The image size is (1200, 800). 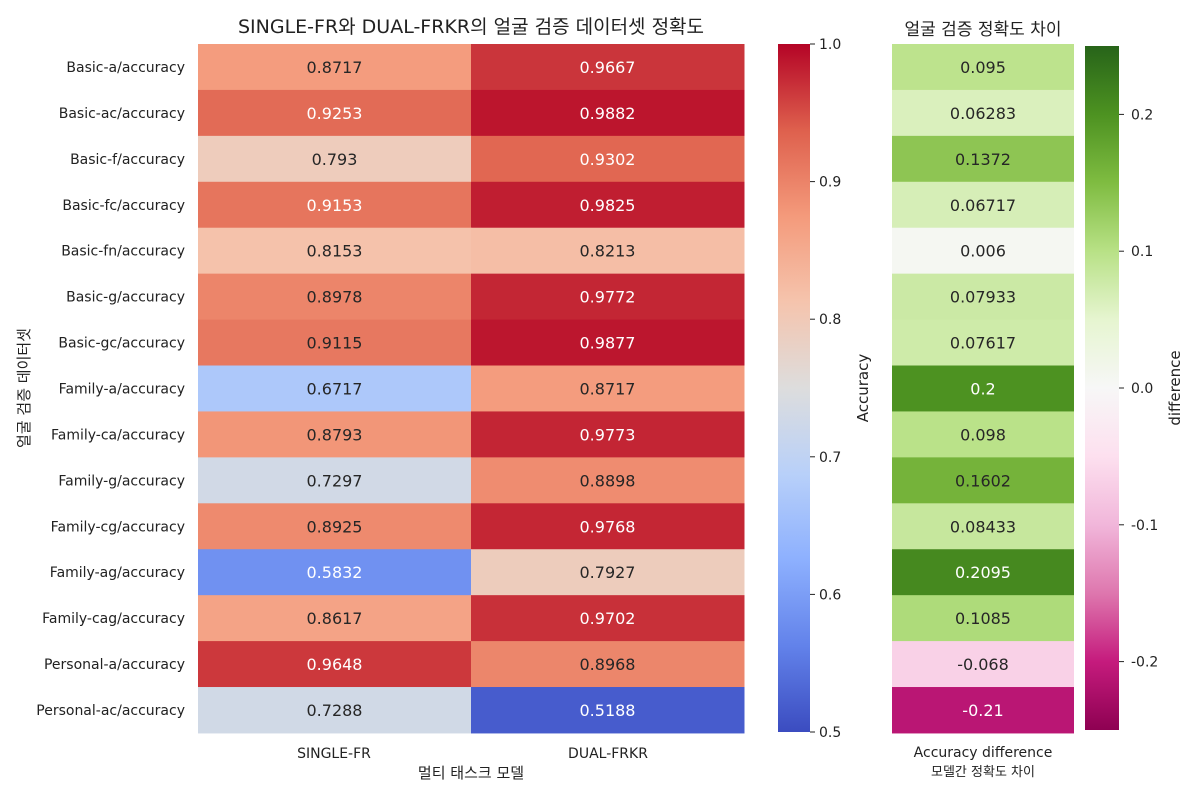 I want to click on cell-value: 0.8898, so click(x=608, y=480).